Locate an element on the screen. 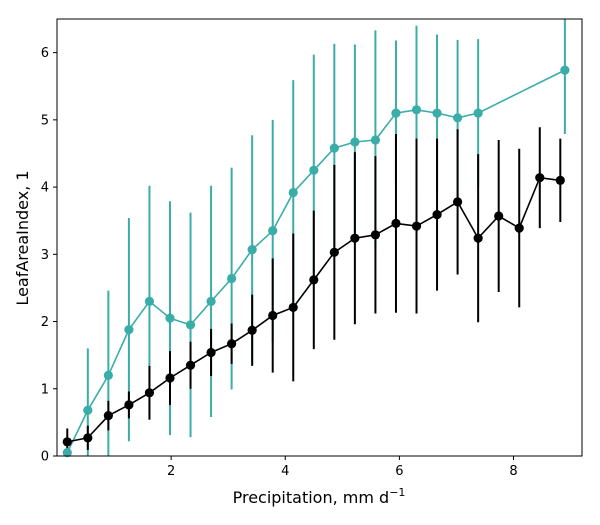  y-axis-label: LeafAreaIndex, 1 is located at coordinates (22, 237).